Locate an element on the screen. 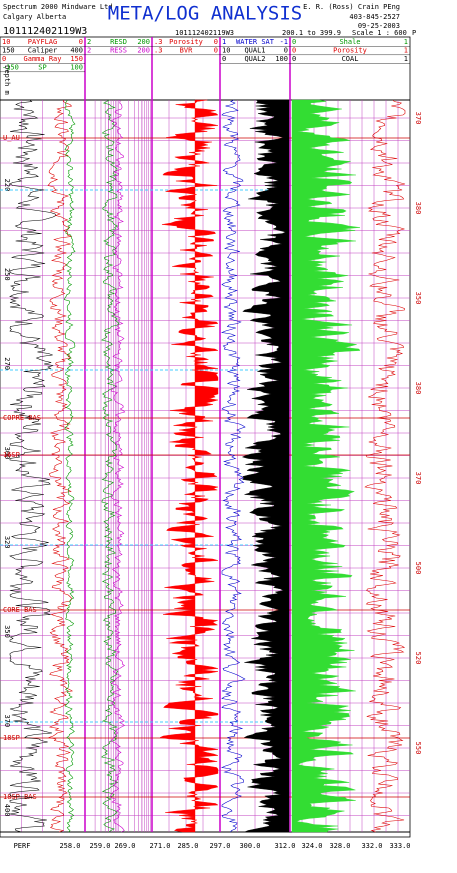 The width and height of the screenshot is (457, 873). footer-label: 333.0 is located at coordinates (399, 846).